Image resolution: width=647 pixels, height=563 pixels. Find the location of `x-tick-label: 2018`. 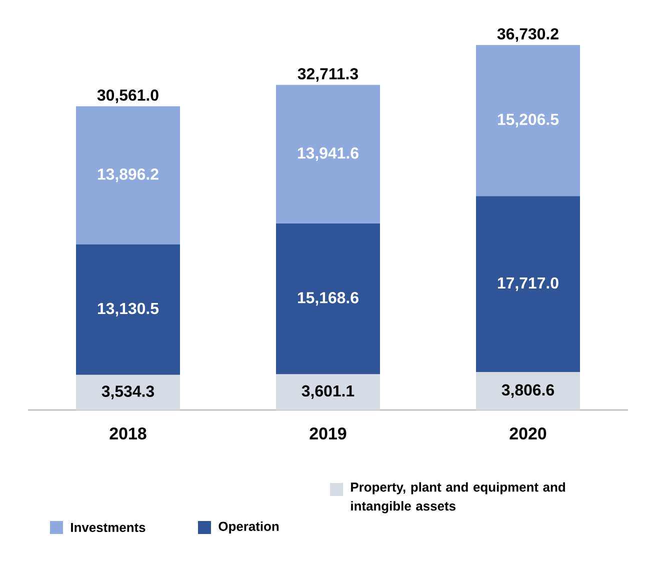

x-tick-label: 2018 is located at coordinates (128, 434).